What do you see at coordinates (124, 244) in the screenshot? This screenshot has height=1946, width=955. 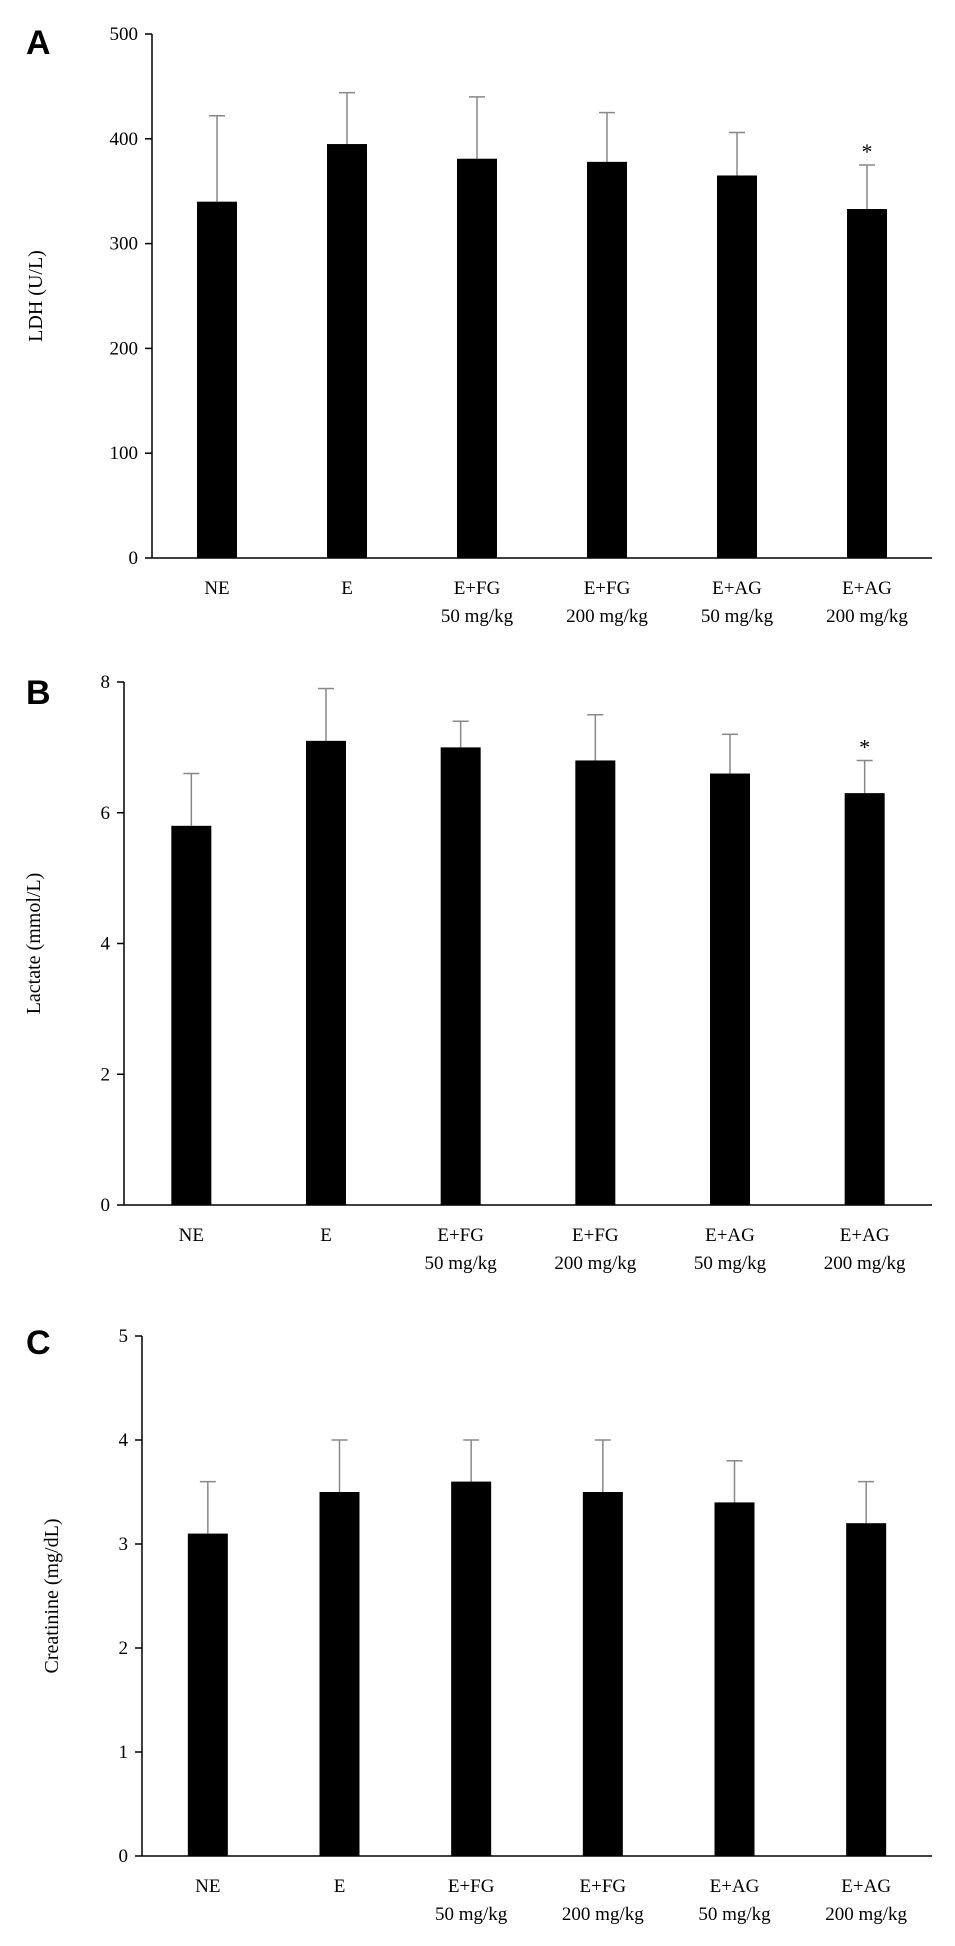 I see `y-tick-label: 300` at bounding box center [124, 244].